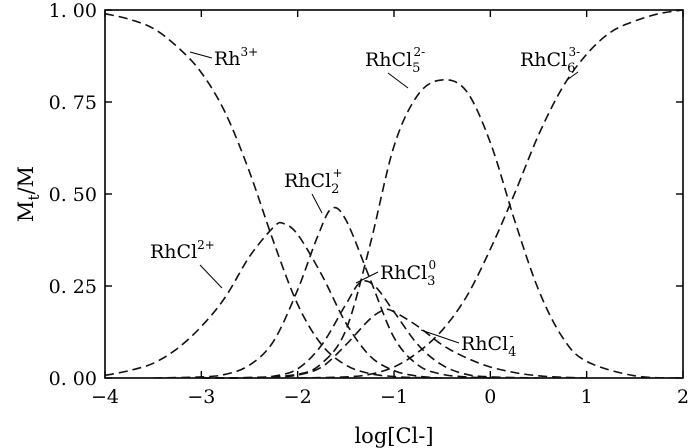 Image resolution: width=700 pixels, height=448 pixels. Describe the element at coordinates (572, 76) in the screenshot. I see `label-rhcl6-leader` at that location.